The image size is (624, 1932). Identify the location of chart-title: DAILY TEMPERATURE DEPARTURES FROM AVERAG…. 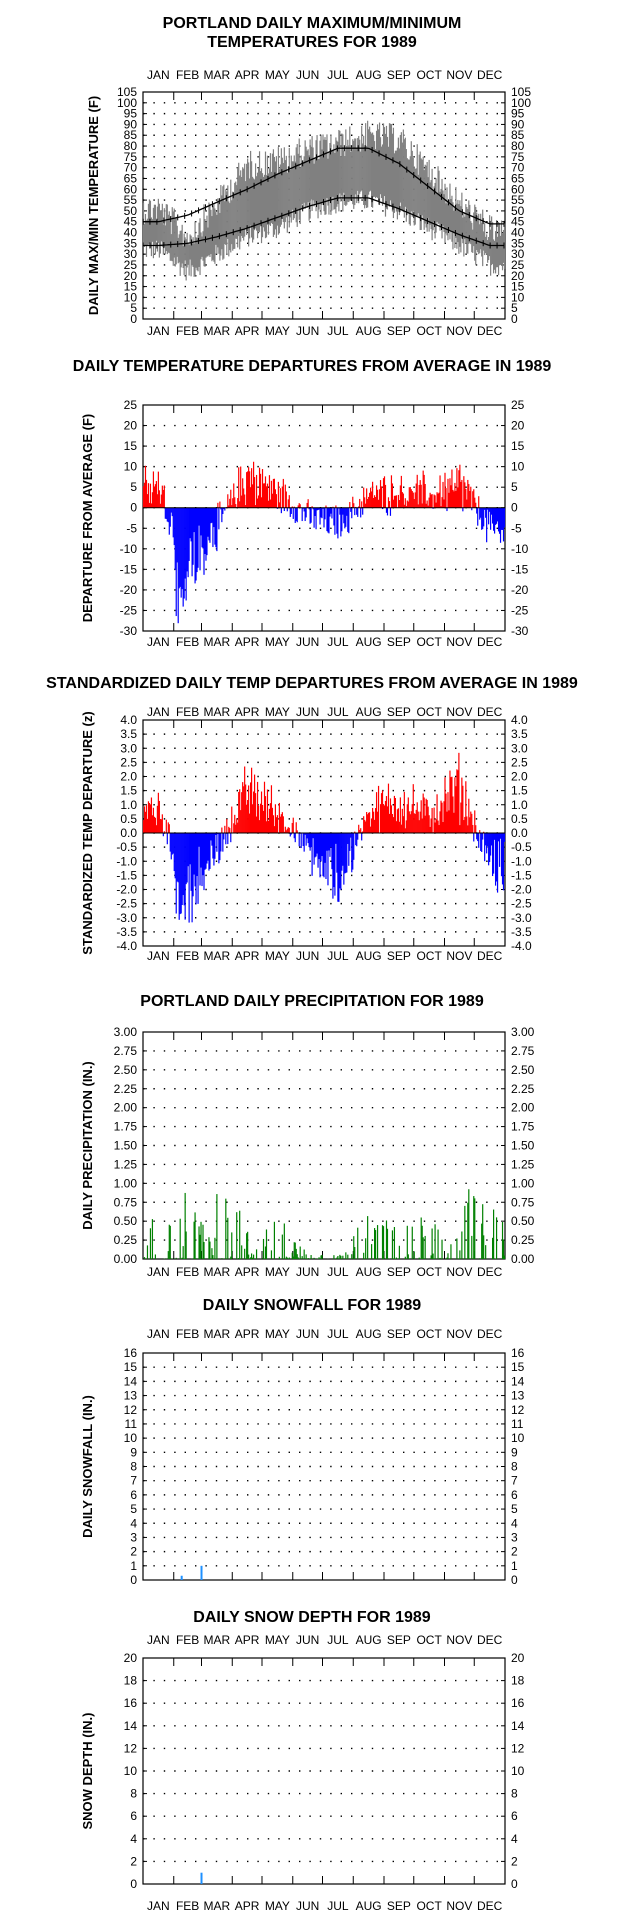
(312, 366).